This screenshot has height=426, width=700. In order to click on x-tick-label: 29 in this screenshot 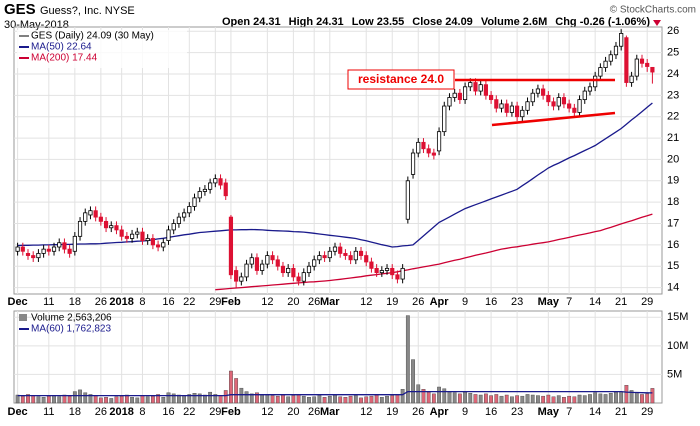, I will do `click(647, 302)`.